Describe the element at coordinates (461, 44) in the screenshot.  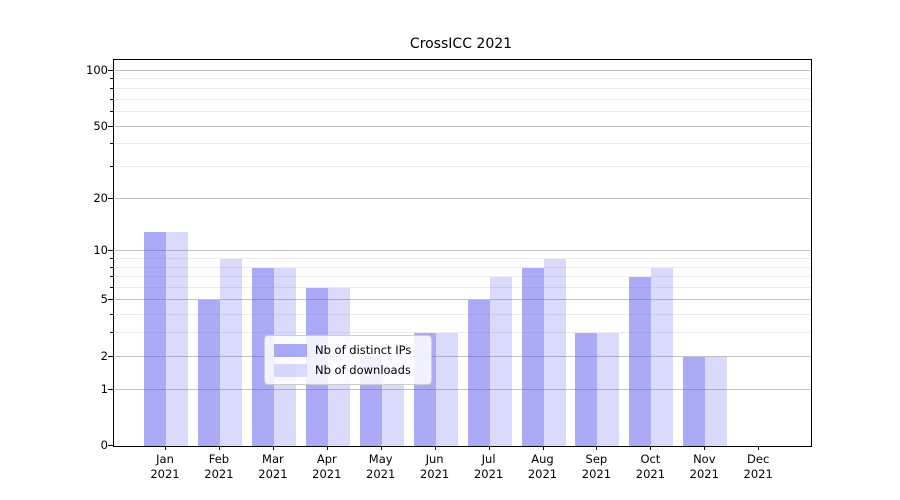
I see `chart-title: CrossICC 2021` at that location.